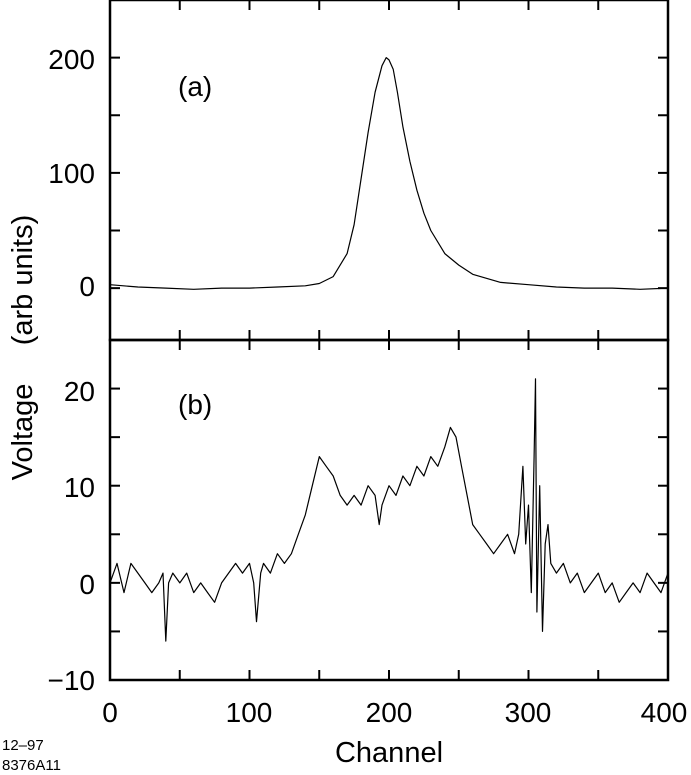 Image resolution: width=691 pixels, height=775 pixels. What do you see at coordinates (23, 280) in the screenshot?
I see `y-axis-title-units: (arb units)` at bounding box center [23, 280].